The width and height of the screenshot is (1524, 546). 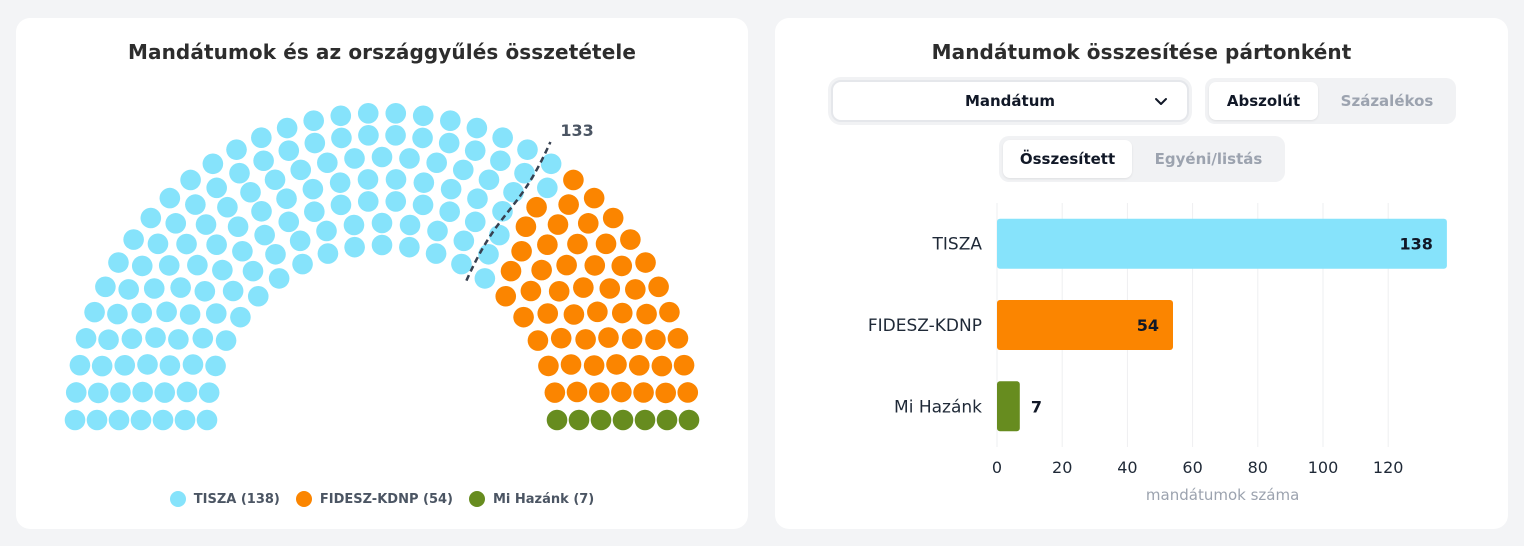 What do you see at coordinates (1415, 244) in the screenshot?
I see `data-label-tisza: 138` at bounding box center [1415, 244].